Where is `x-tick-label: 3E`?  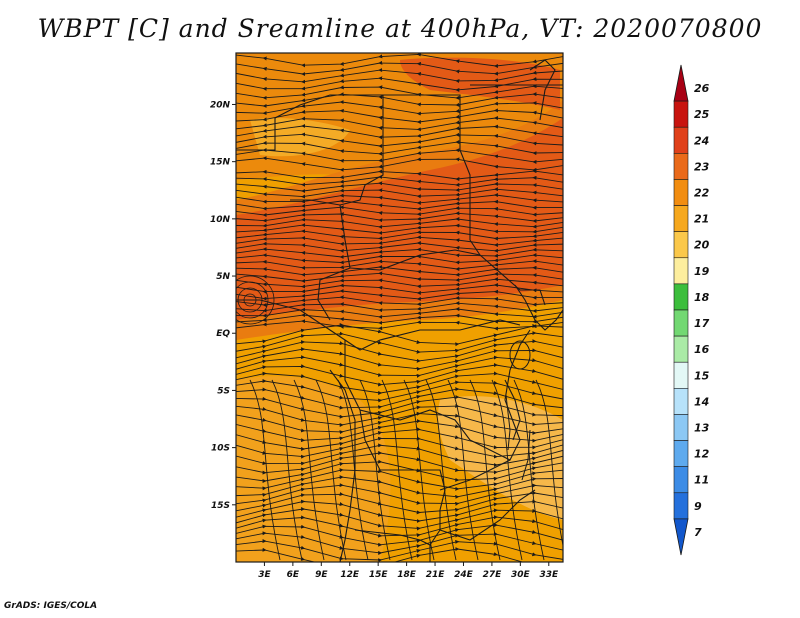
x-tick-label: 3E is located at coordinates (264, 575).